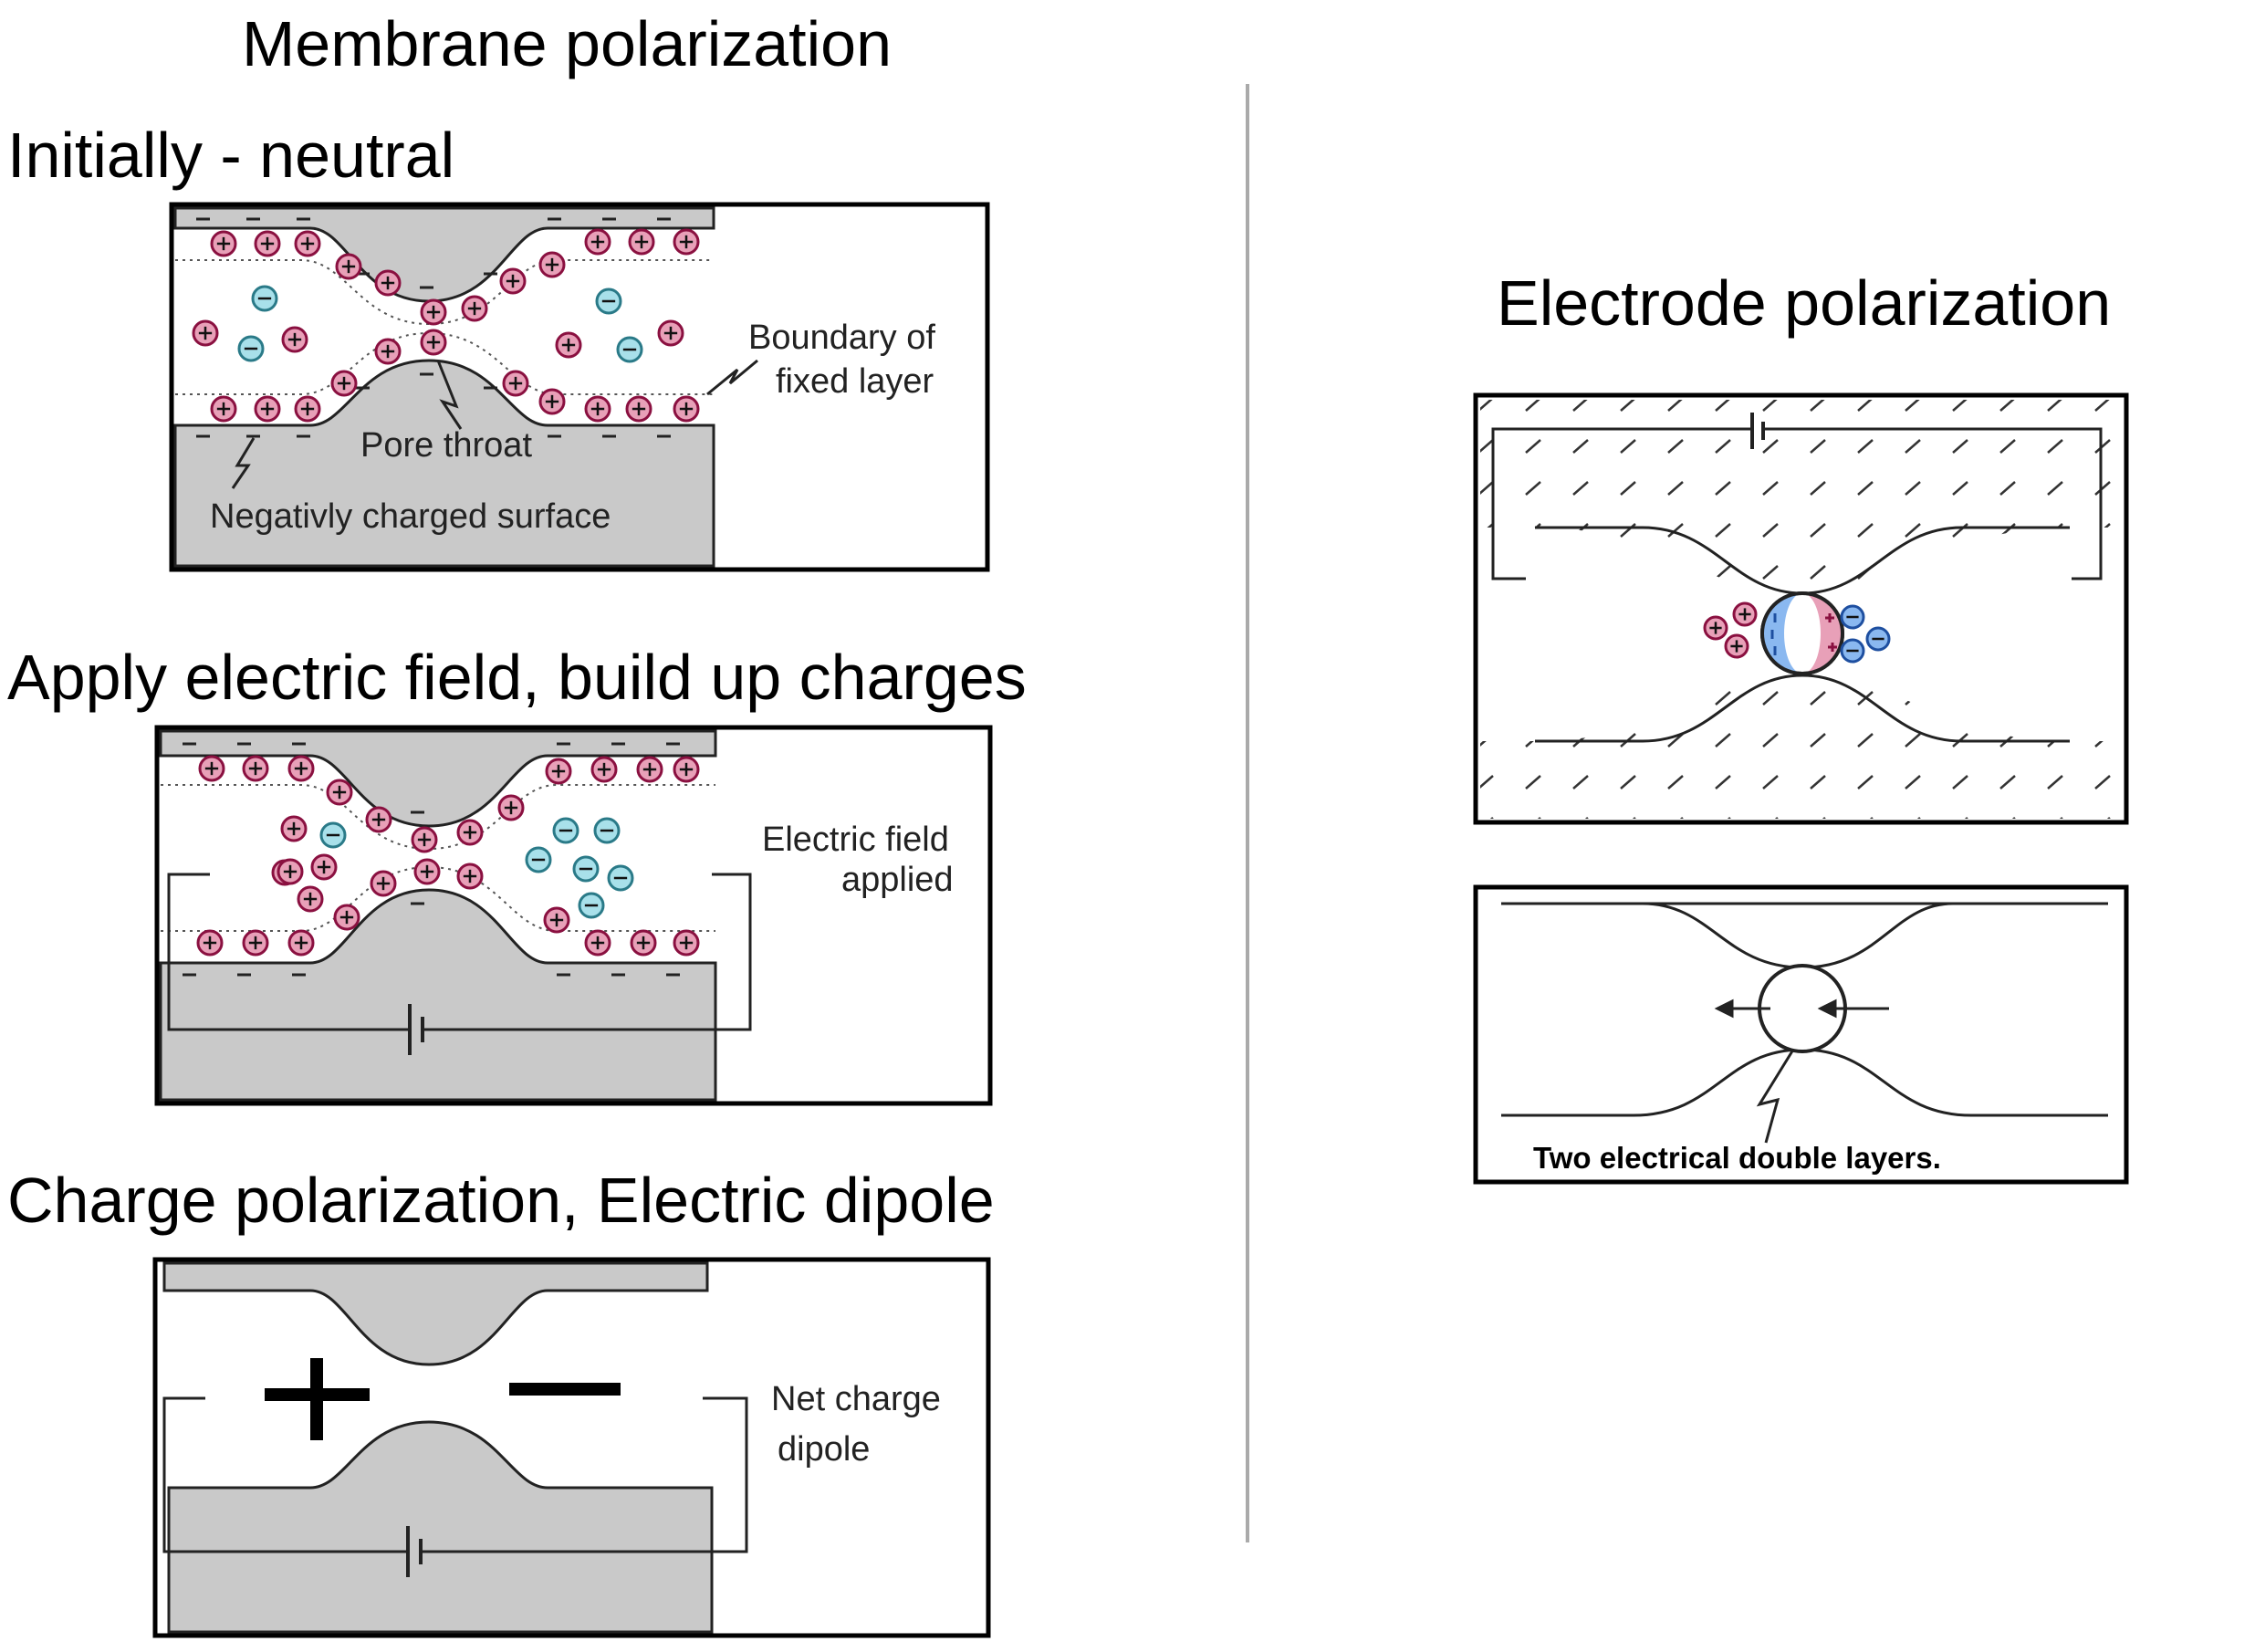 The width and height of the screenshot is (2255, 1652). What do you see at coordinates (855, 382) in the screenshot?
I see `boundary-label-2: fixed layer` at bounding box center [855, 382].